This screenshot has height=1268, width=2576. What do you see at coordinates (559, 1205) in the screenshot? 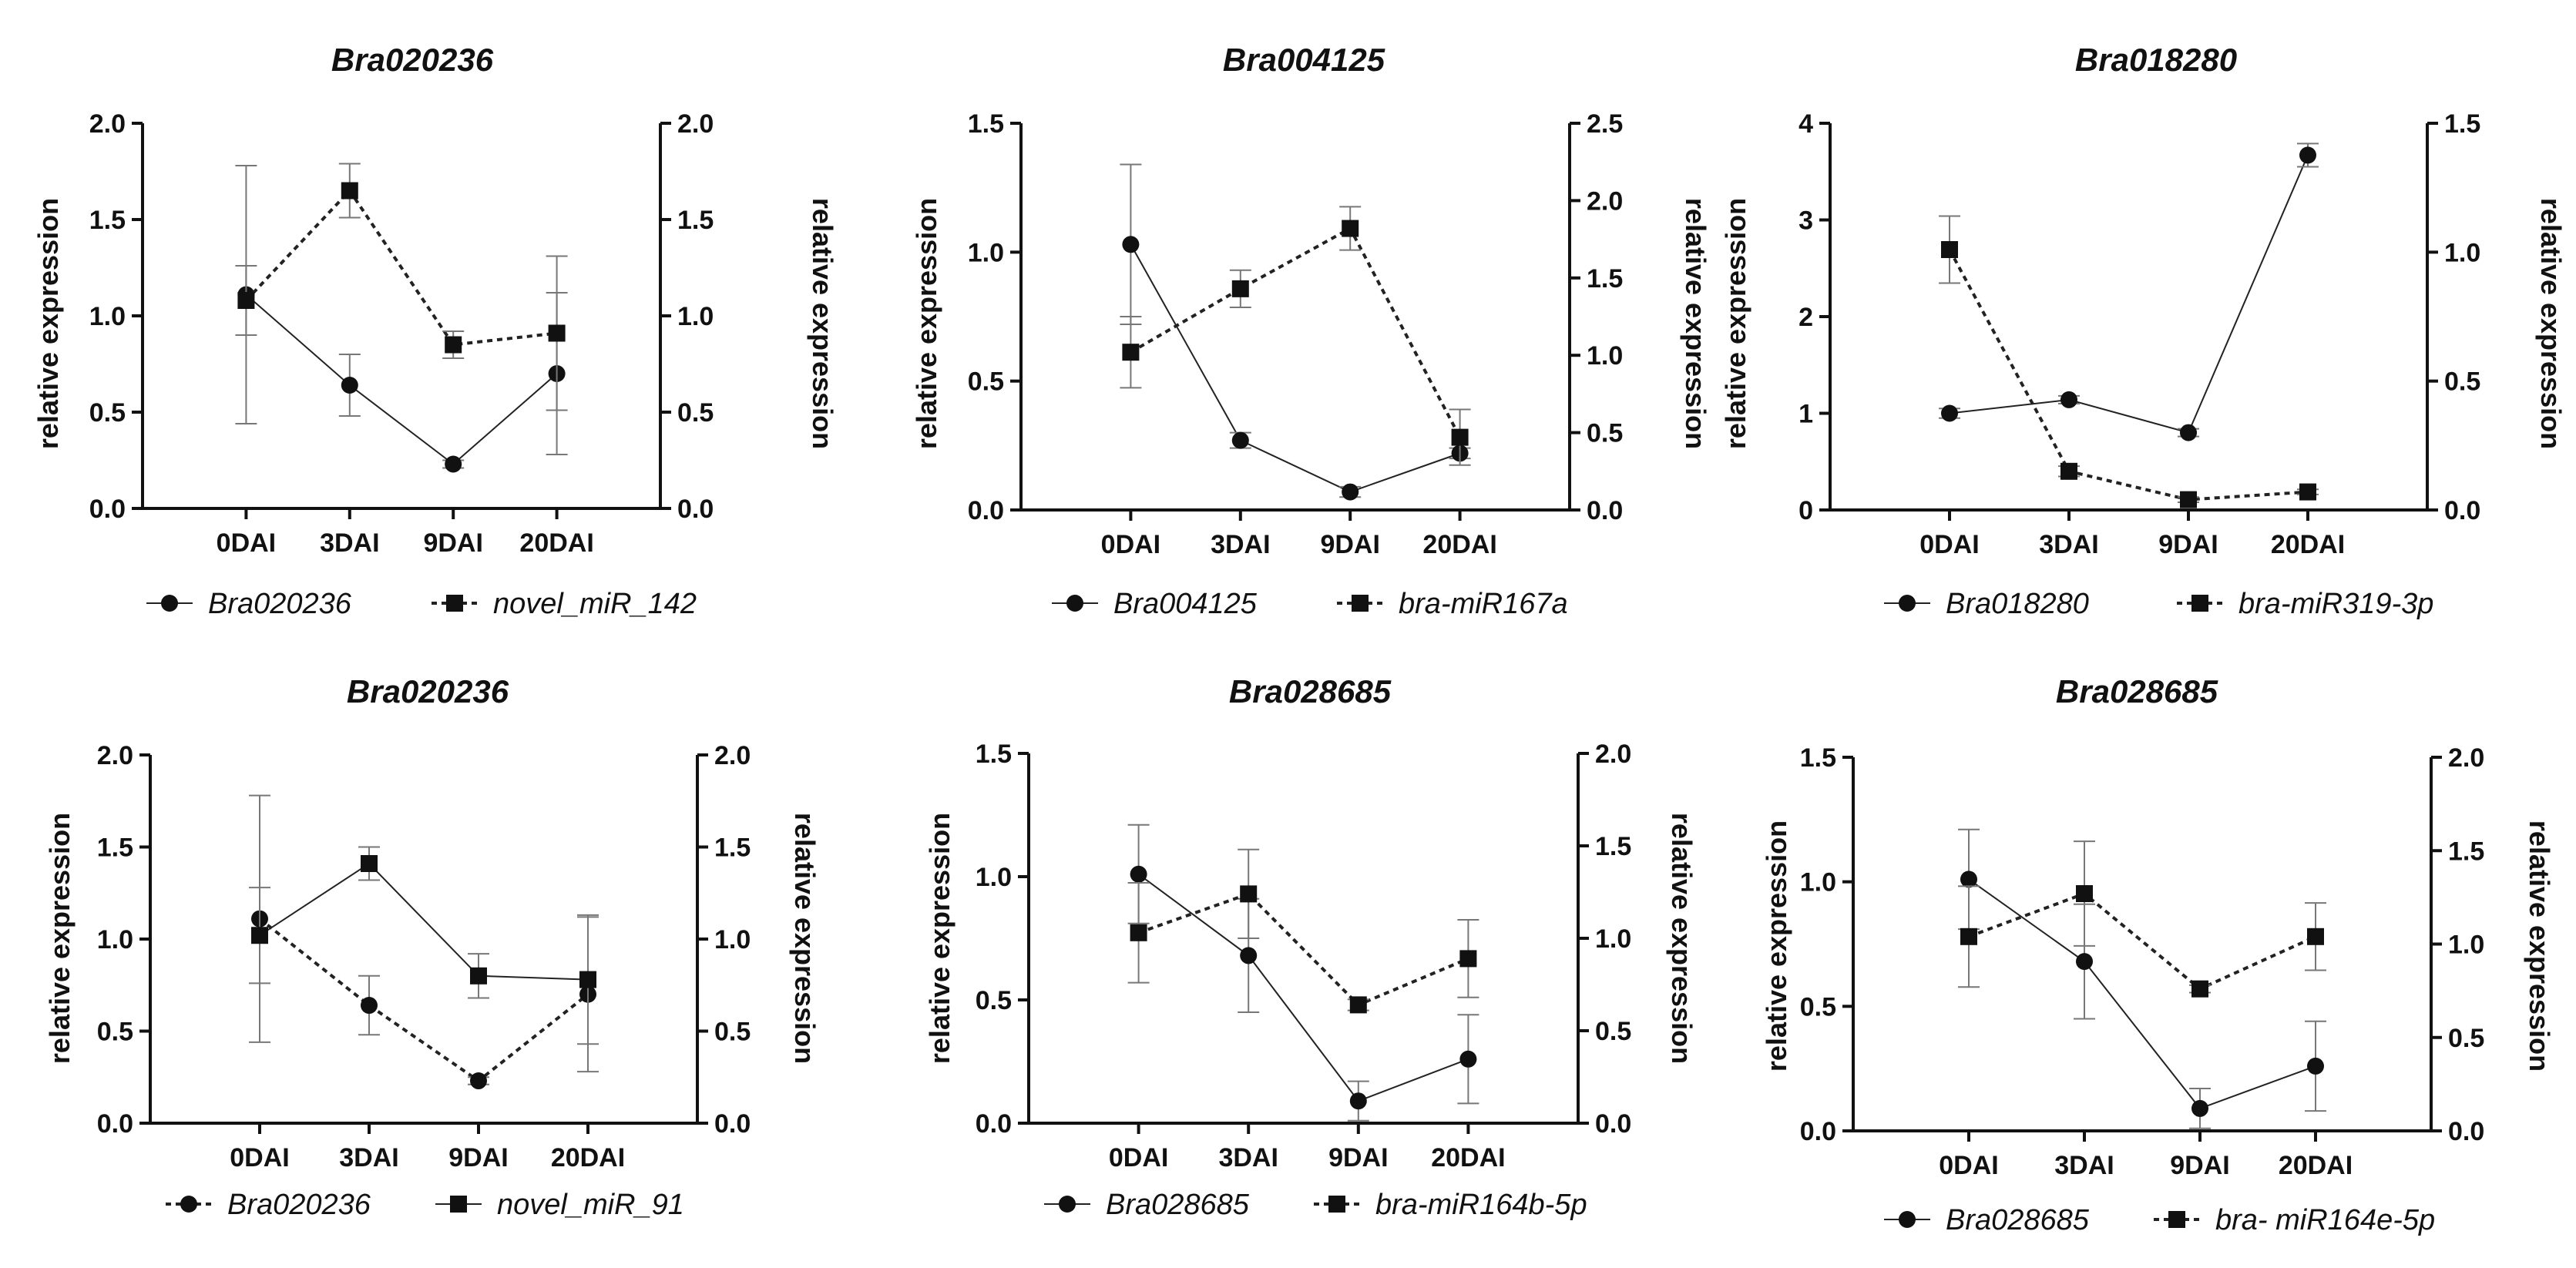
I see `legend-entry-2: novel_miR_91` at bounding box center [559, 1205].